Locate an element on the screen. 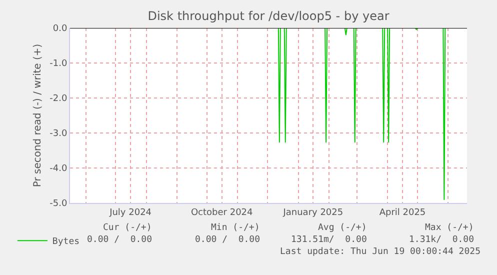 The width and height of the screenshot is (497, 275). chart-title: Disk throughput for /dev/loop5 - by year is located at coordinates (269, 16).